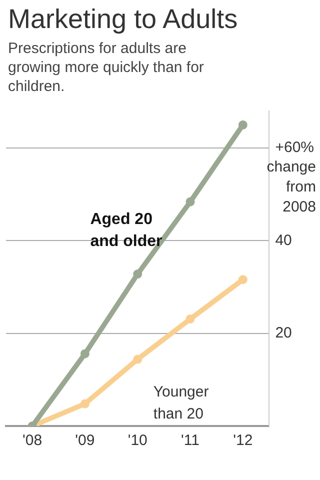 This screenshot has height=480, width=320. I want to click on series-label: Aged 20 and older, so click(126, 230).